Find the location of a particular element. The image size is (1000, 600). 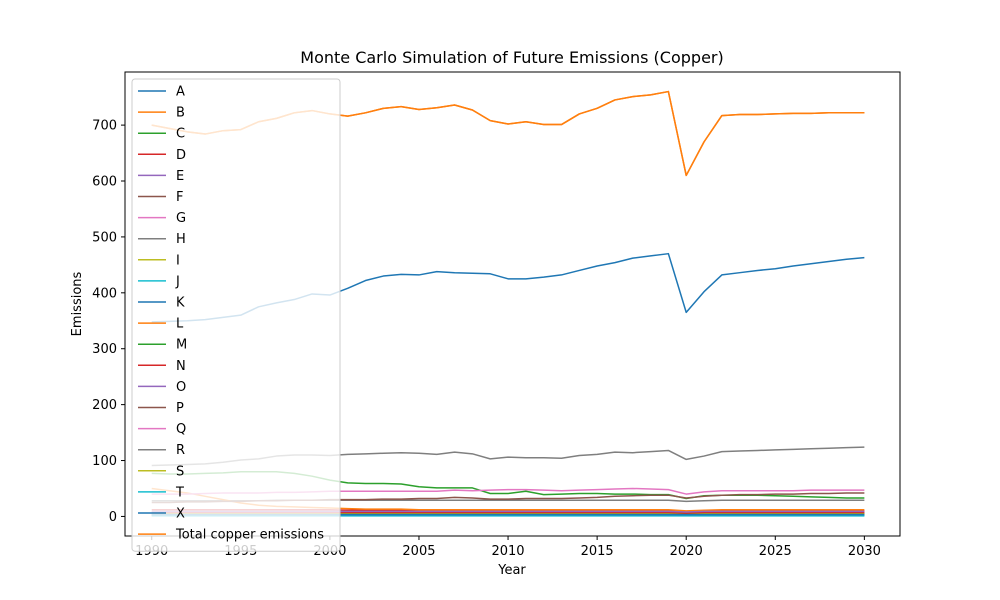

legend-label: H is located at coordinates (181, 239).